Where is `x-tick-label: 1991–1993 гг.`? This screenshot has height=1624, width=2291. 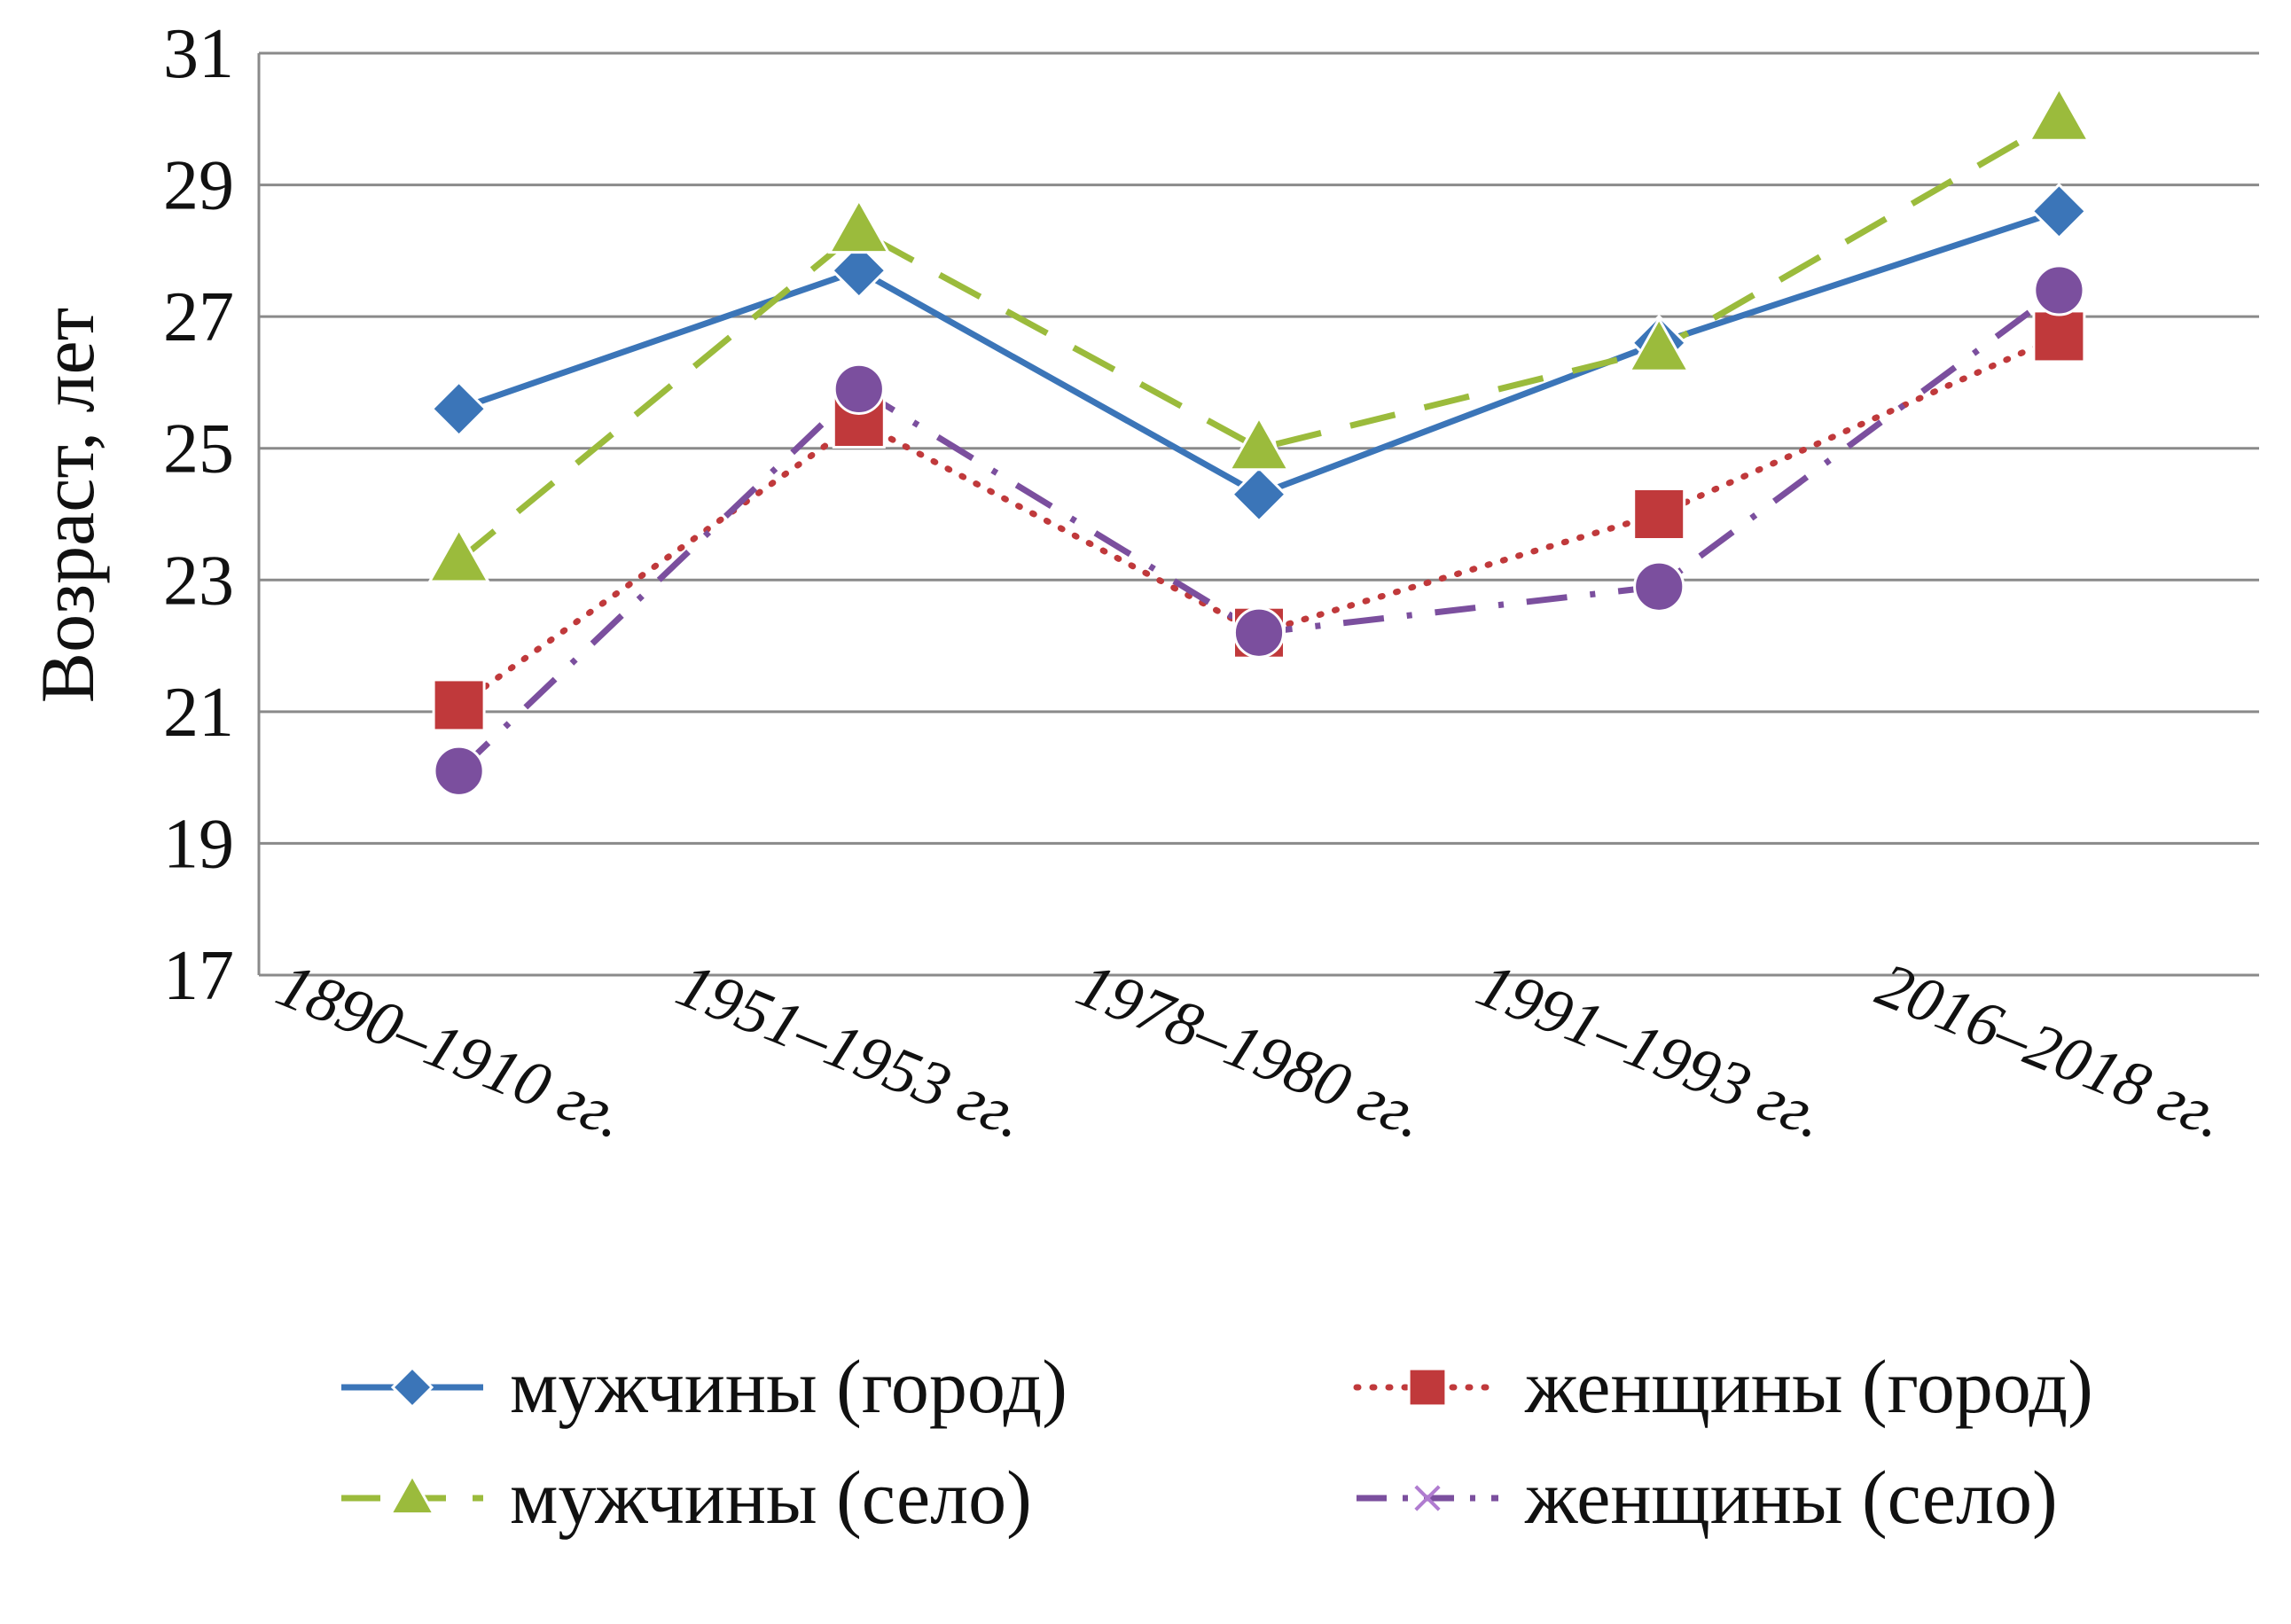
x-tick-label: 1991–1993 гг. is located at coordinates (1651, 1050).